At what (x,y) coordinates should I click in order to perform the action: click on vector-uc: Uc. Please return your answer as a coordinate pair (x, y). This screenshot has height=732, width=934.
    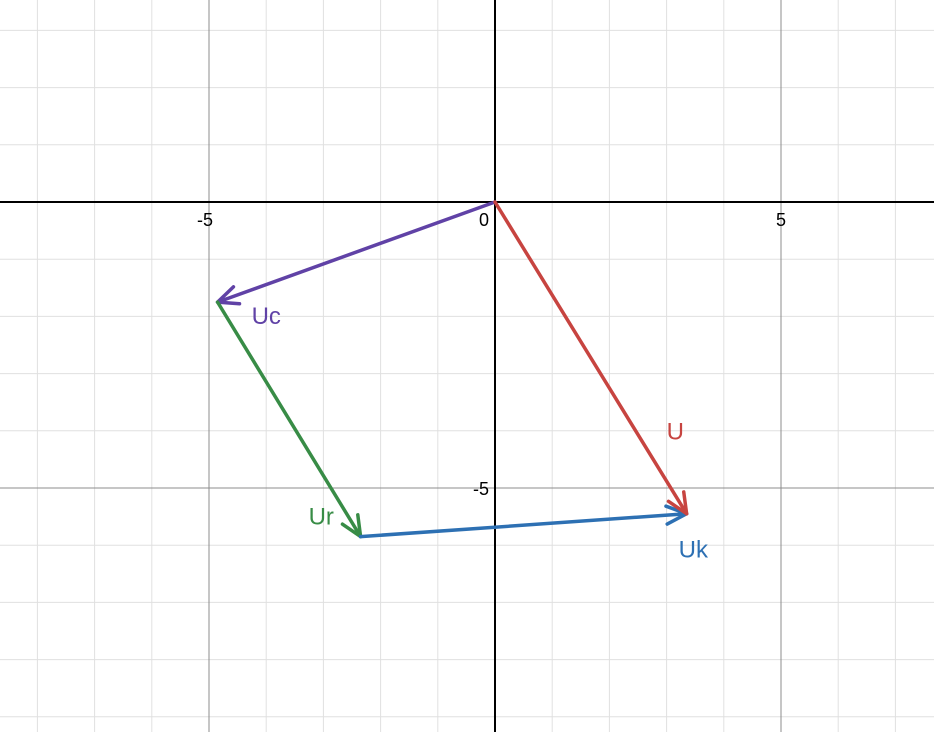
    Looking at the image, I should click on (356, 265).